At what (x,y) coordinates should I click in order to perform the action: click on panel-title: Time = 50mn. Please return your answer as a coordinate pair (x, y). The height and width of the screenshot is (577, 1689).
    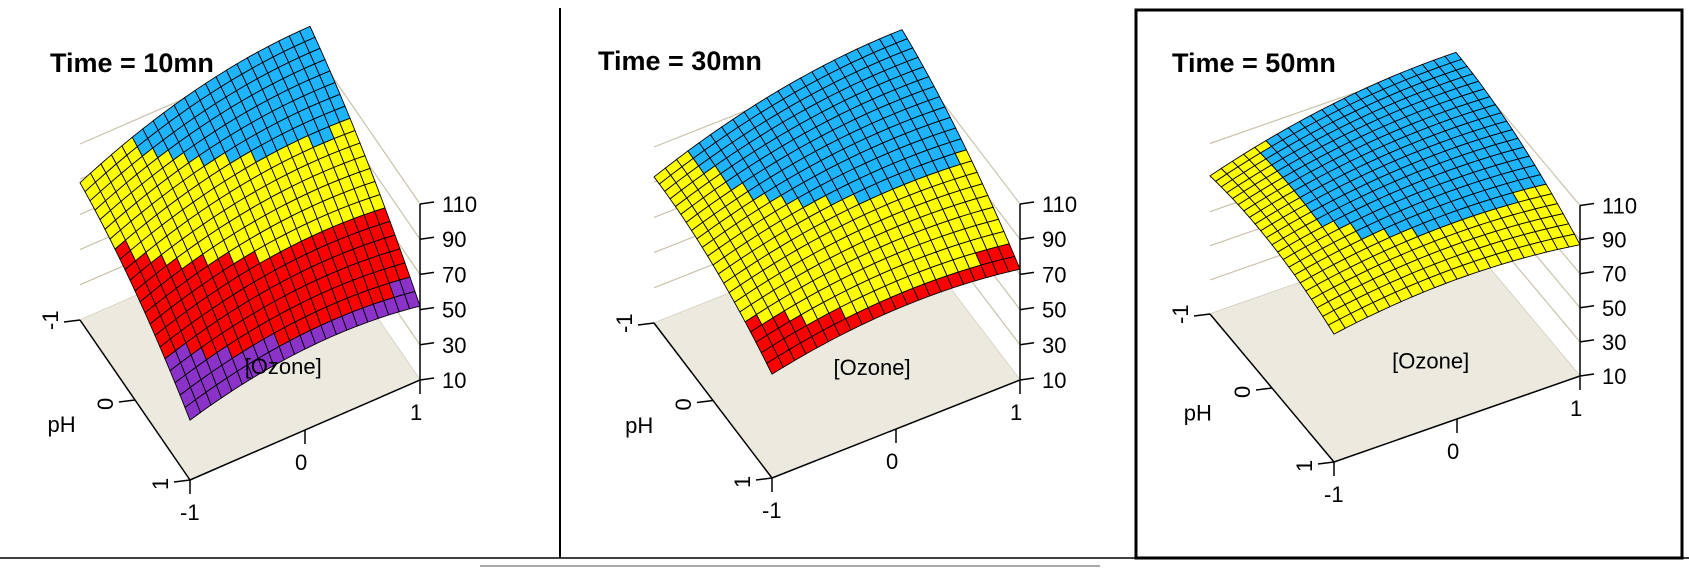
    Looking at the image, I should click on (1254, 63).